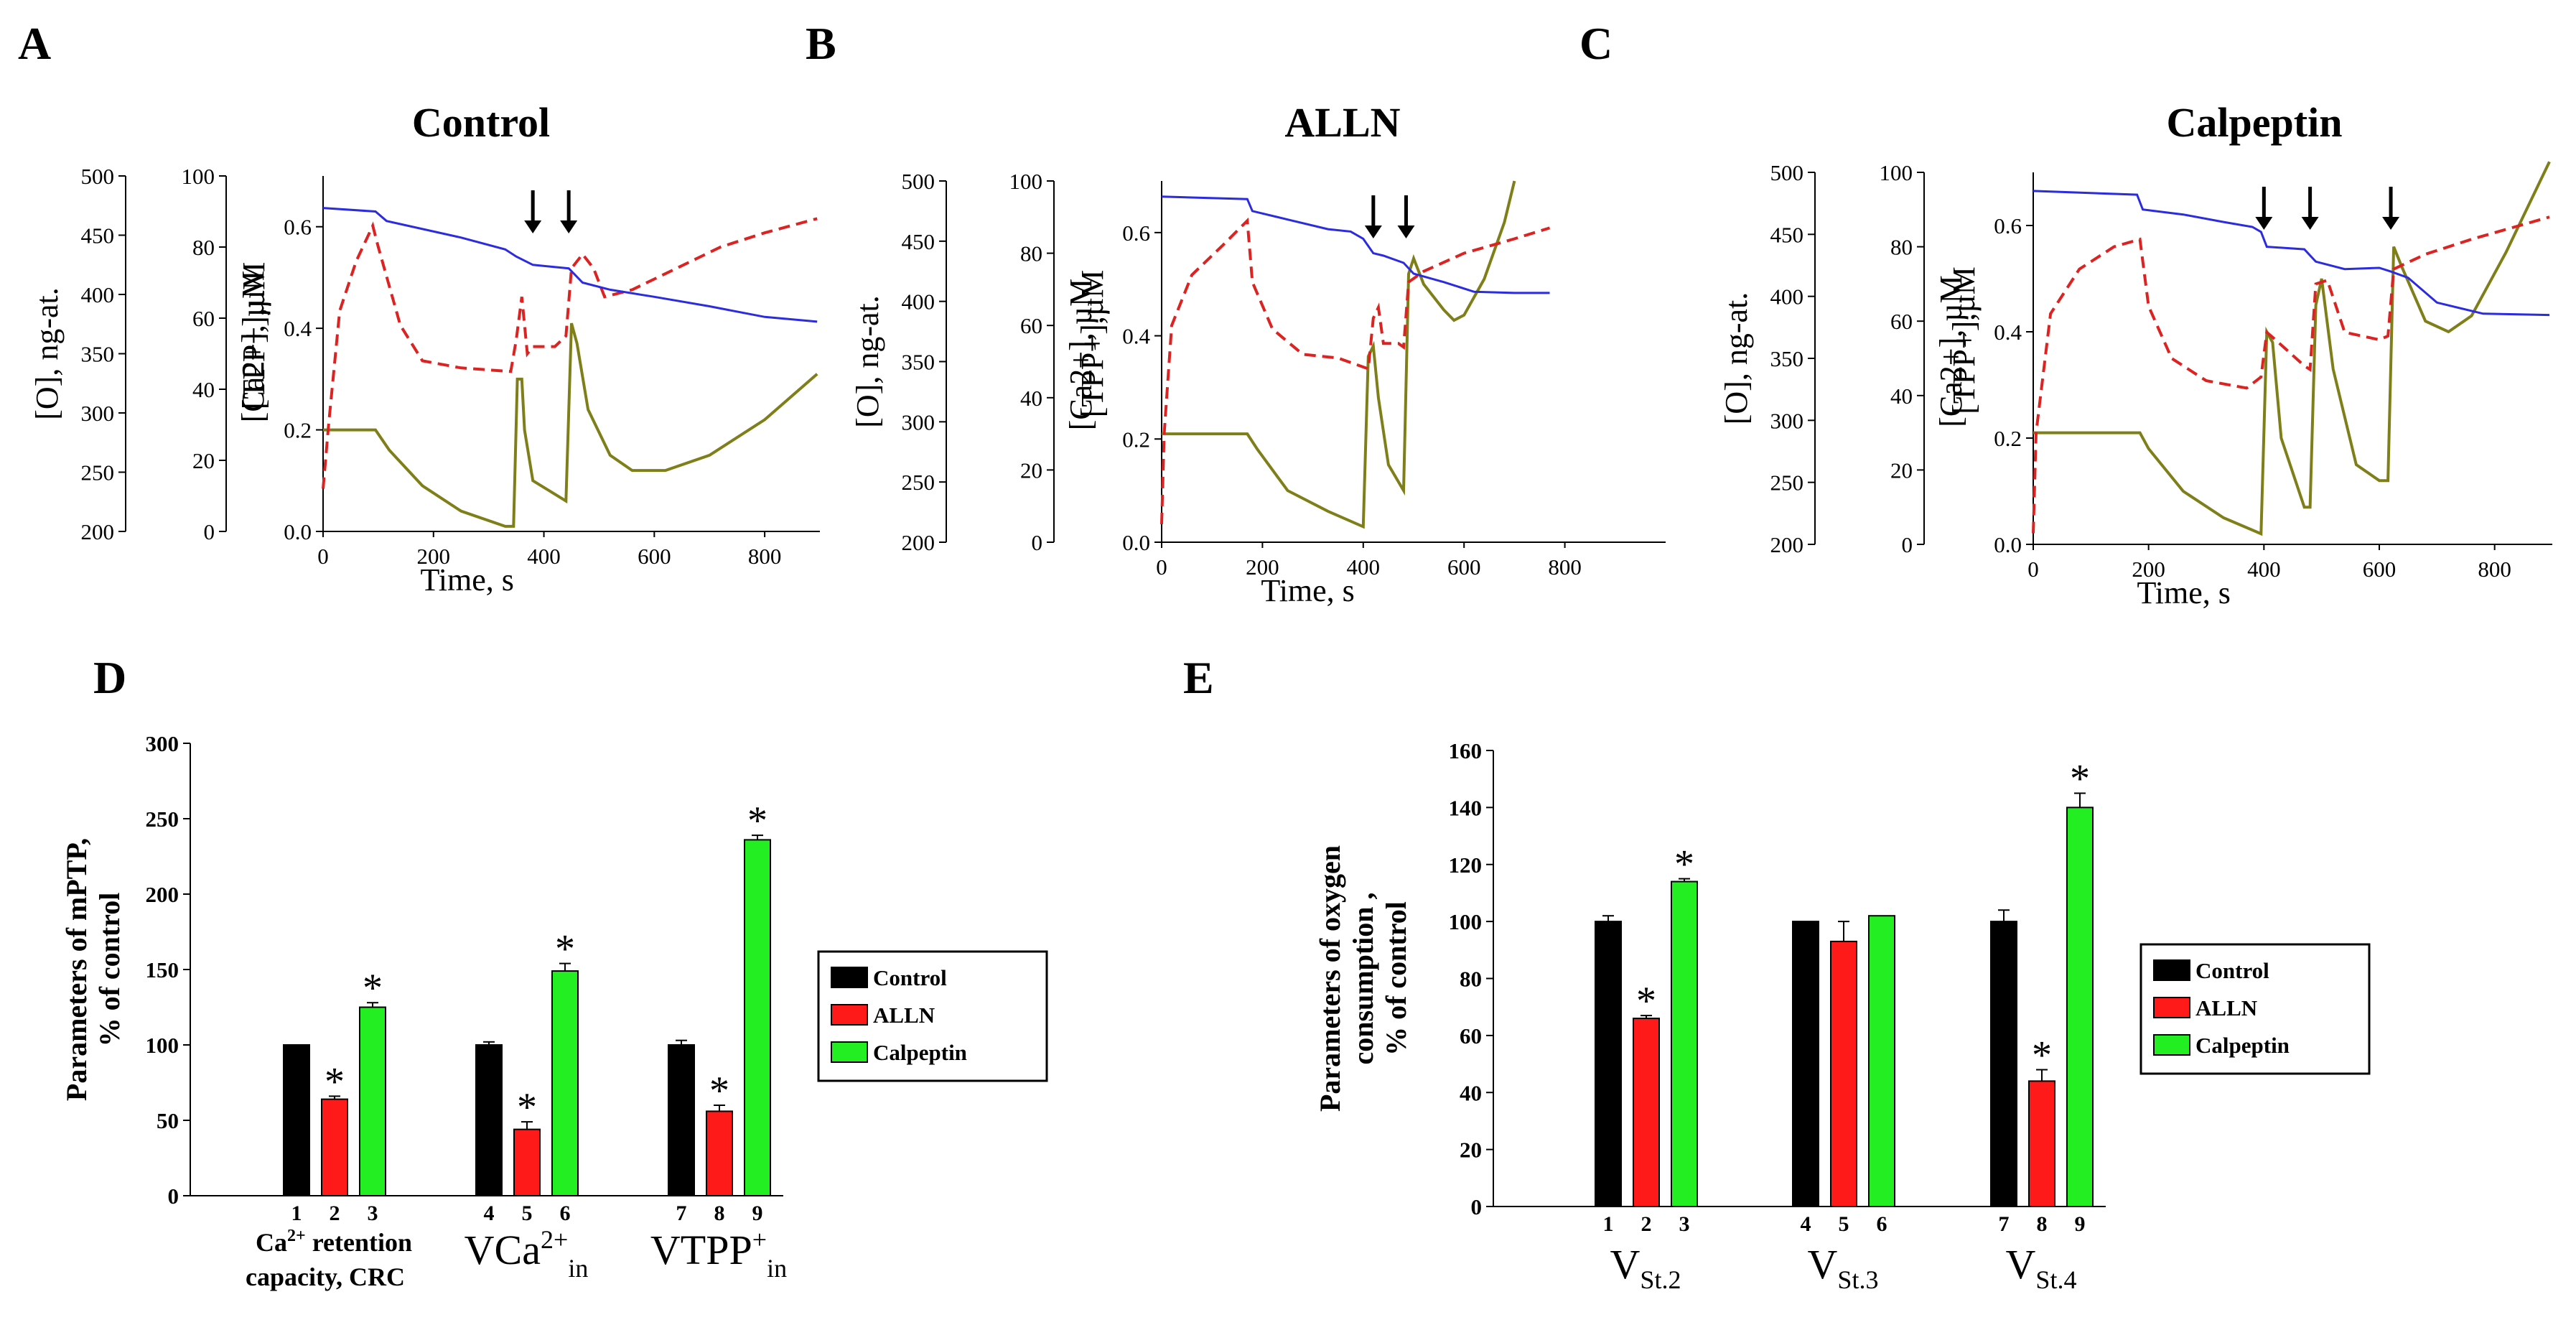 Image resolution: width=2576 pixels, height=1325 pixels. Describe the element at coordinates (2004, 1224) in the screenshot. I see `bar-number: 7` at that location.